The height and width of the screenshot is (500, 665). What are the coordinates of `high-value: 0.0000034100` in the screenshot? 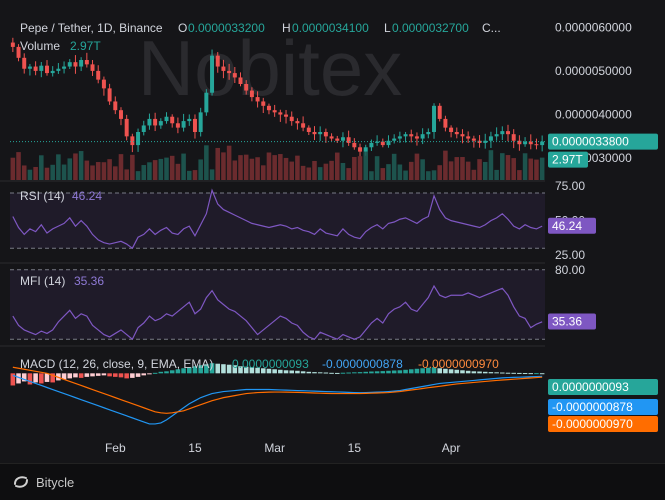 It's located at (330, 28).